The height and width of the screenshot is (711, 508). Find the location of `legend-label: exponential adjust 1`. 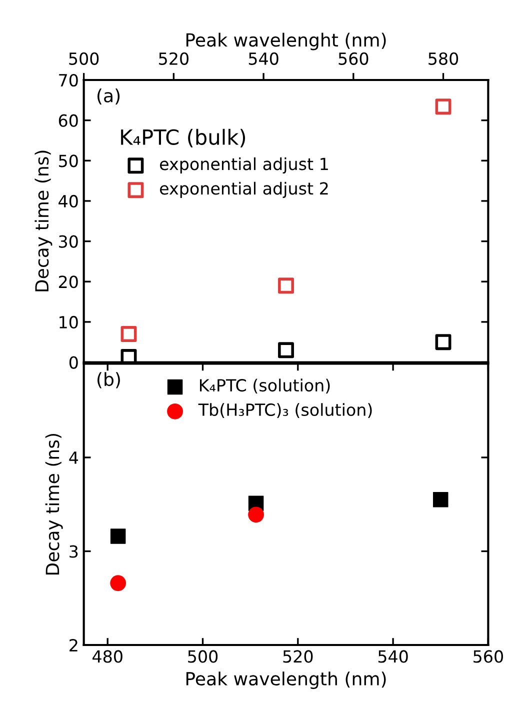

legend-label: exponential adjust 1 is located at coordinates (244, 165).